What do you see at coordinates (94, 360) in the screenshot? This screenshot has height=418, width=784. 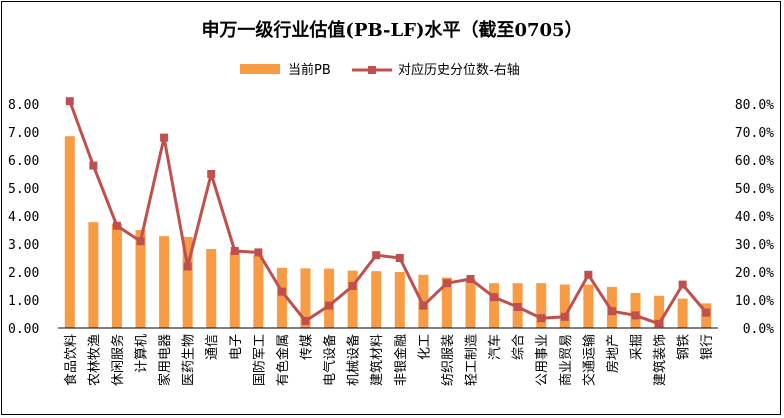 I see `category-label: 农林牧渔` at bounding box center [94, 360].